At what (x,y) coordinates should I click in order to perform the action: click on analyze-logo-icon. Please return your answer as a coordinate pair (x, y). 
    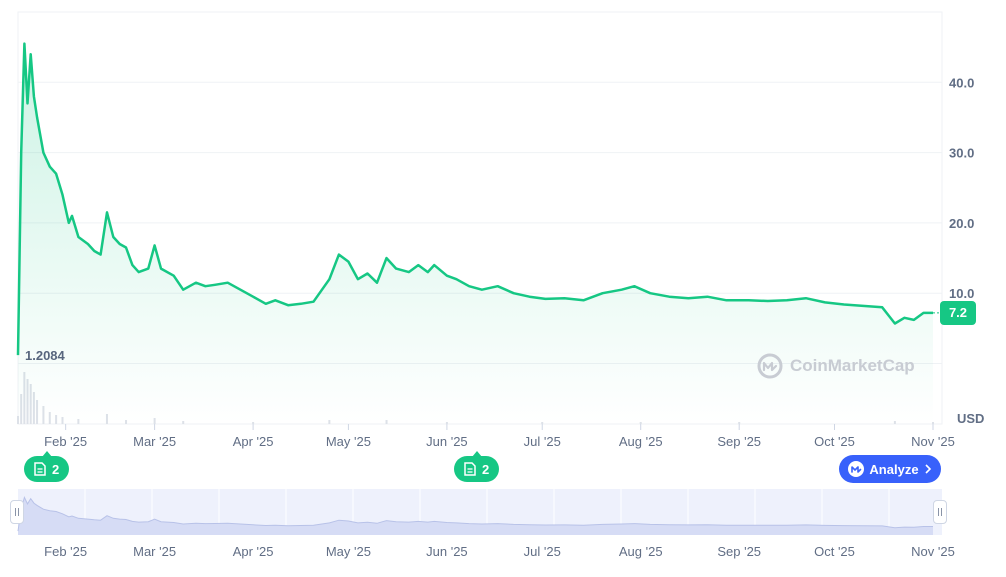
    Looking at the image, I should click on (856, 469).